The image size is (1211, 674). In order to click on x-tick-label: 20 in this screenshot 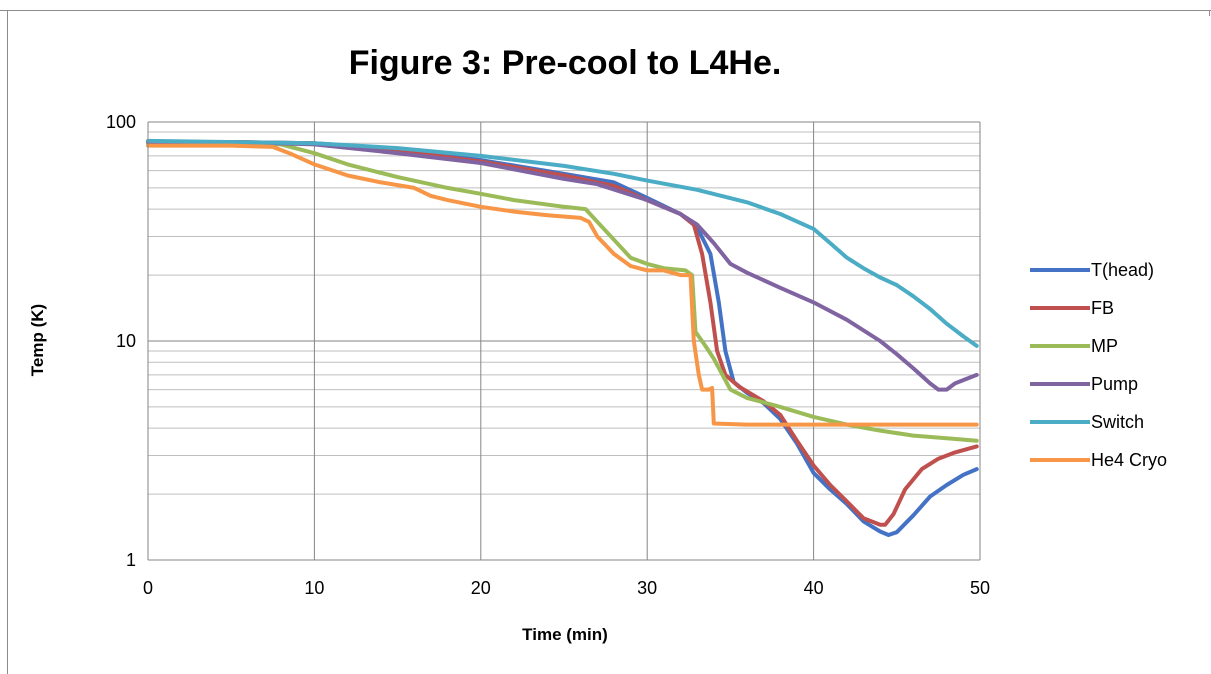, I will do `click(481, 588)`.